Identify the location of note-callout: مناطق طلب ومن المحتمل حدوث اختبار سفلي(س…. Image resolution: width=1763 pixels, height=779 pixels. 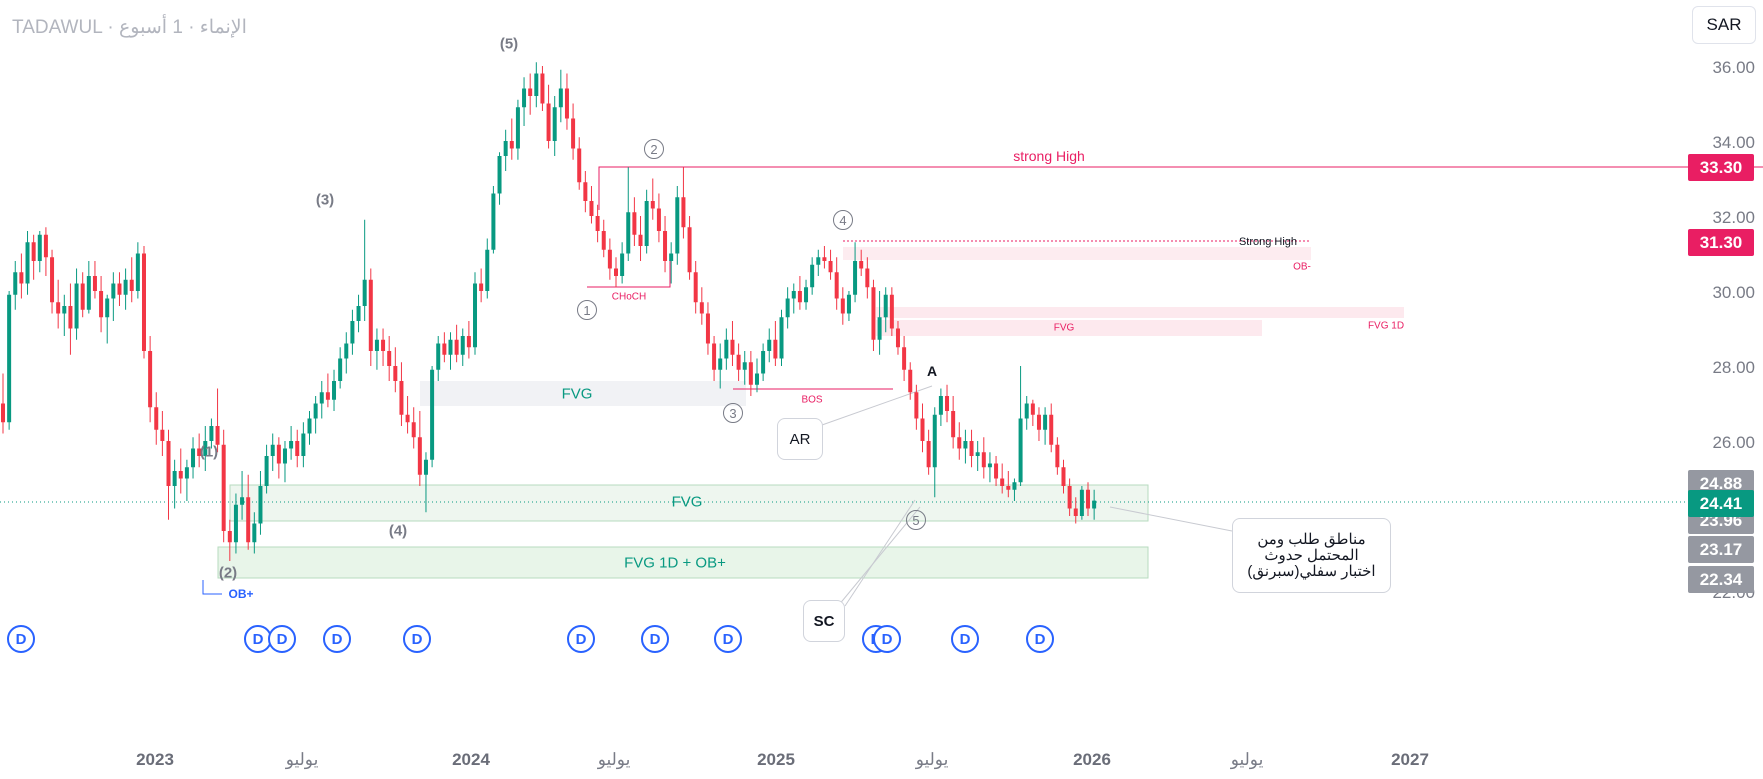
(1311, 555).